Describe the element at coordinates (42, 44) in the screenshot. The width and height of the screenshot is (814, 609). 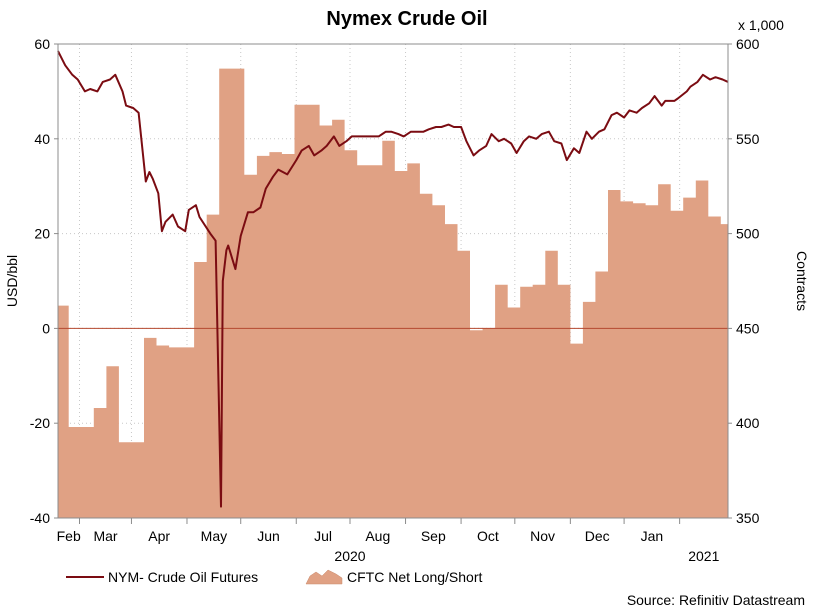
I see `left-tick-label: 60` at that location.